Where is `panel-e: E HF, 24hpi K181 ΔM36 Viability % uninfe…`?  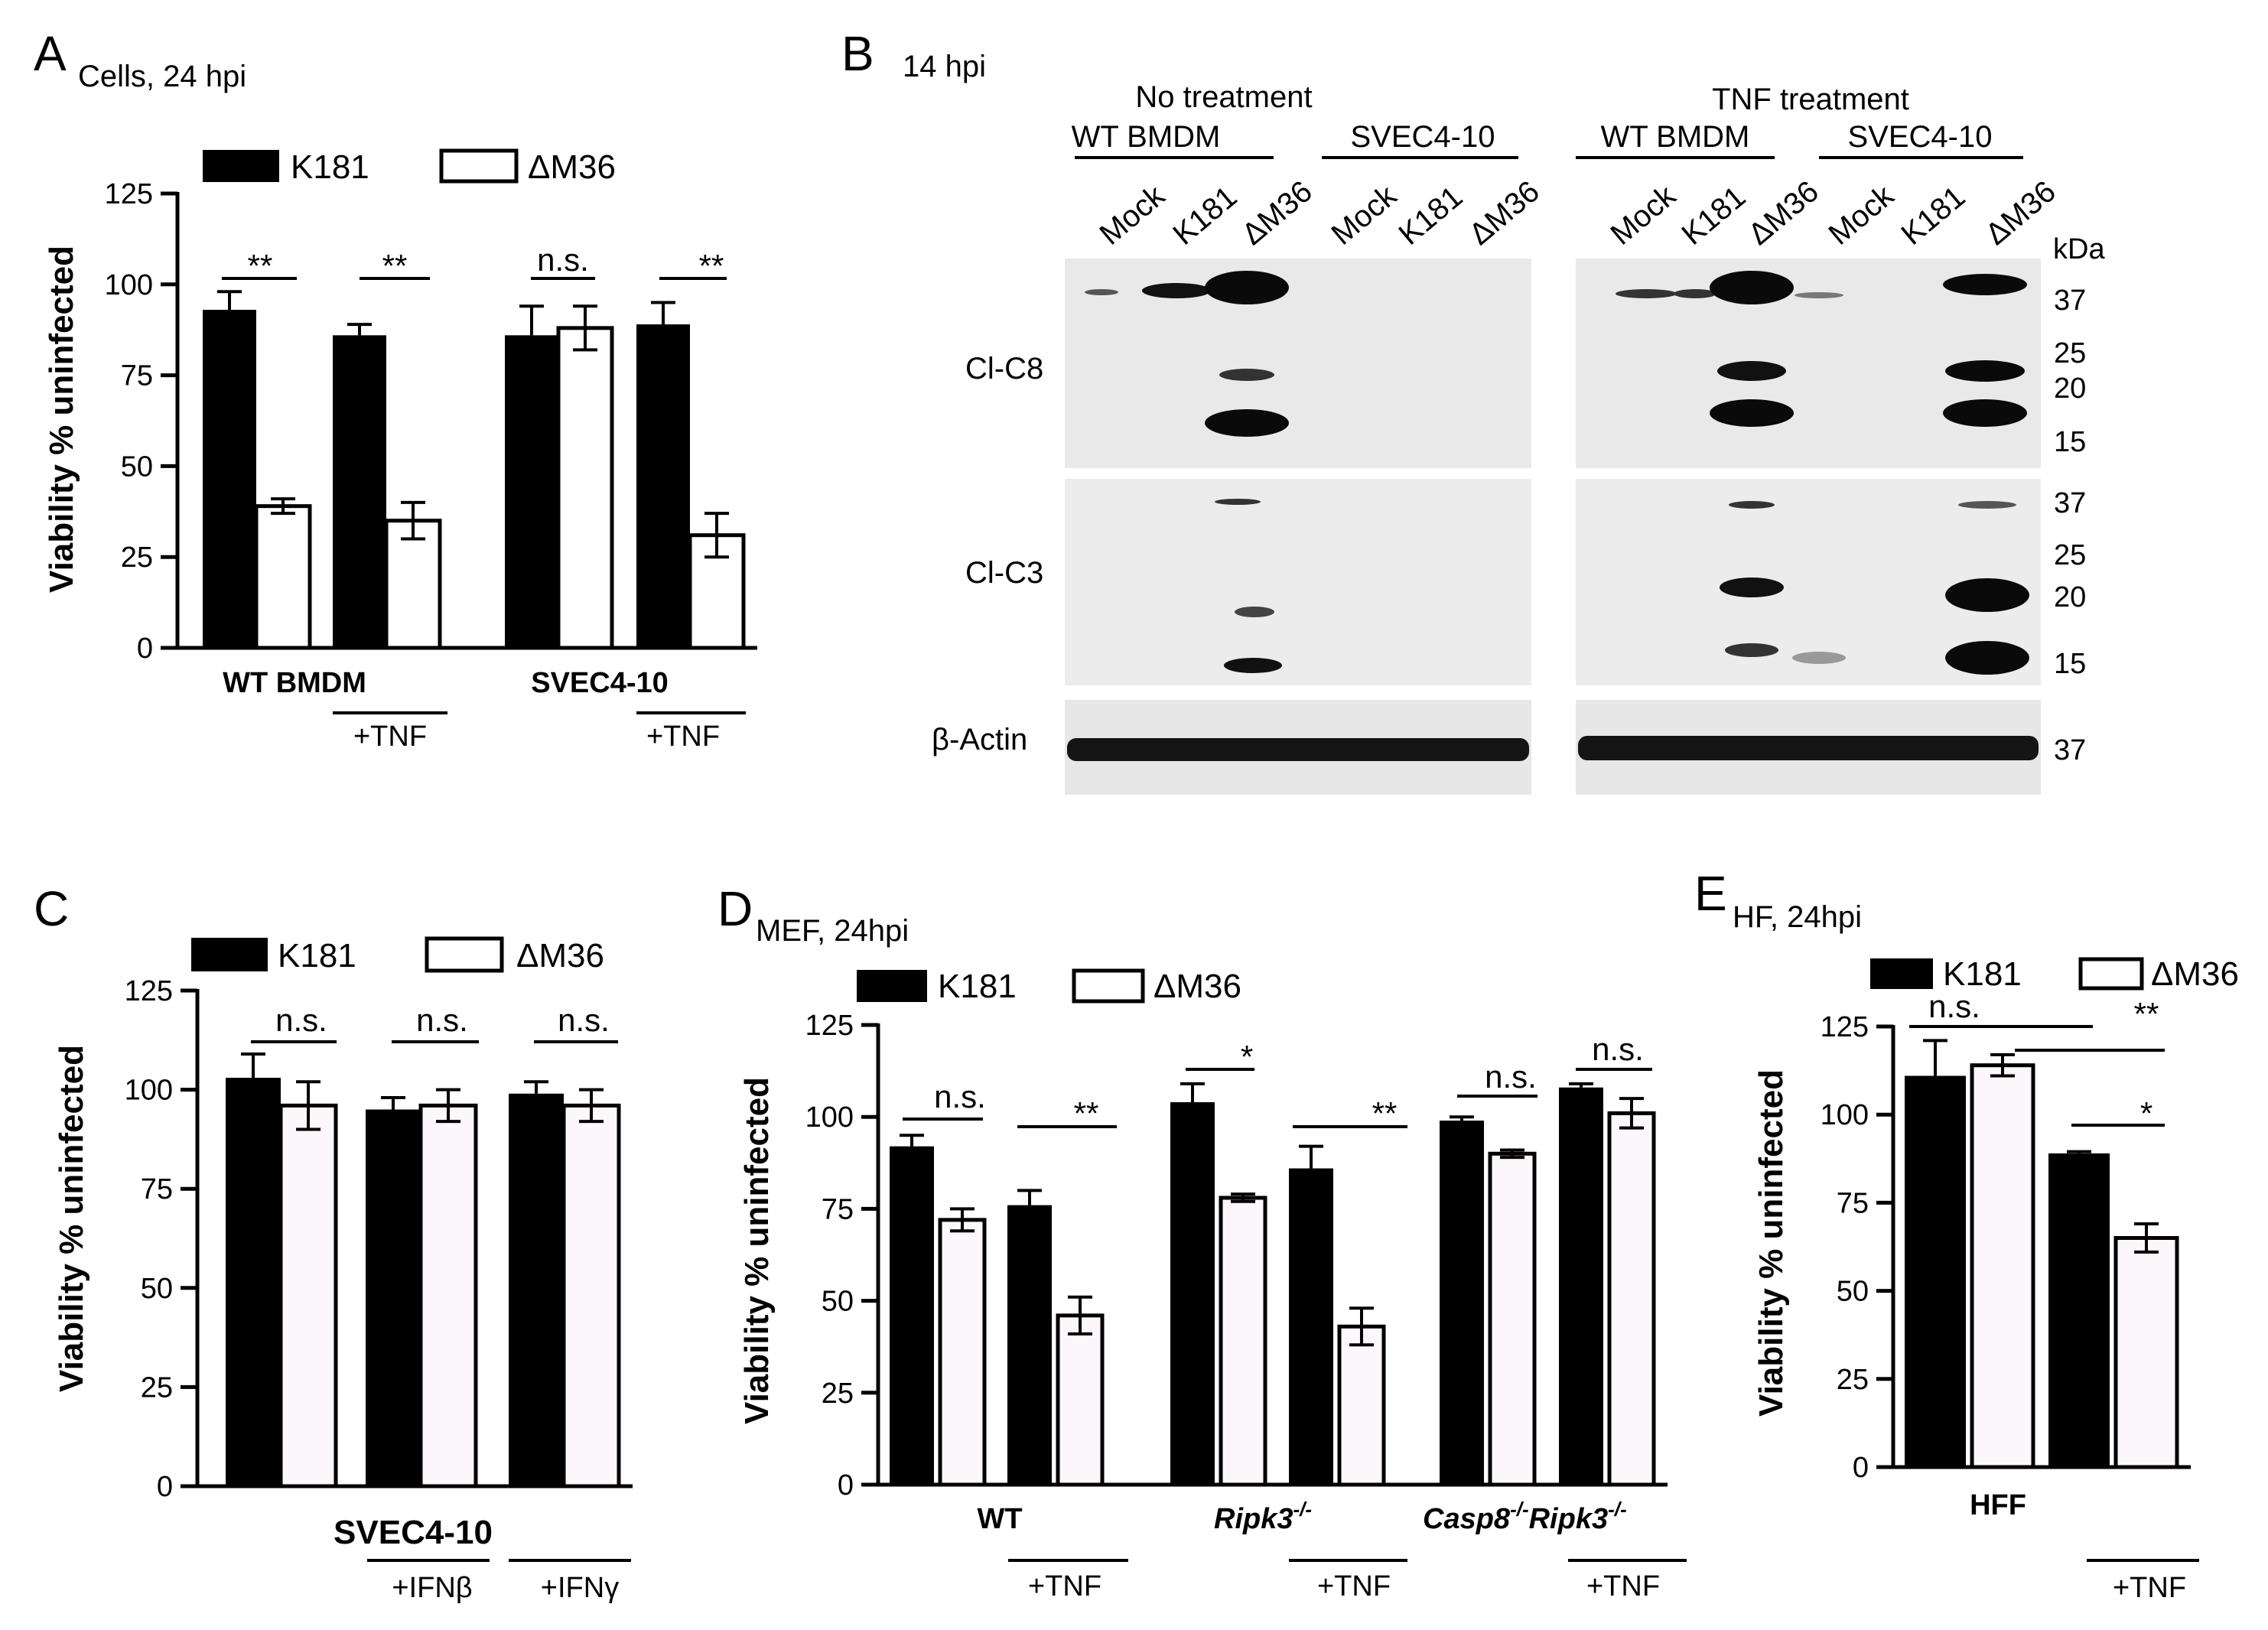 panel-e: E HF, 24hpi K181 ΔM36 Viability % uninfe… is located at coordinates (1966, 1235).